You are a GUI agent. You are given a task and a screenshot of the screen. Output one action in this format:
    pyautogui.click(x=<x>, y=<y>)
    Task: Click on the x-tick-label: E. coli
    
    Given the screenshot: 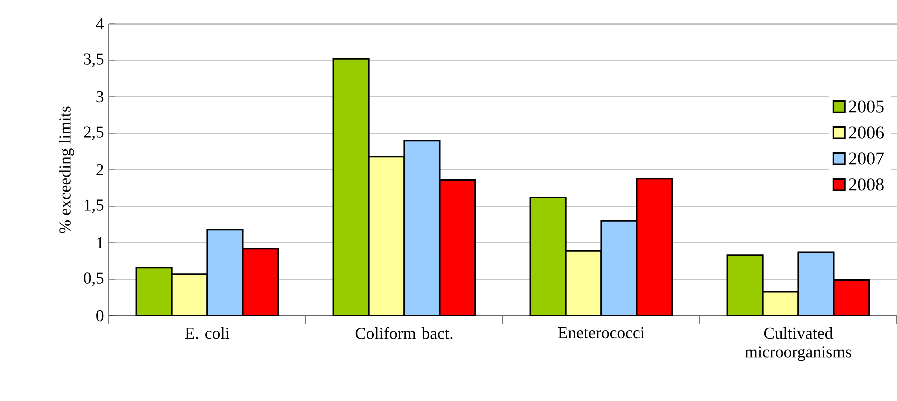 What is the action you would take?
    pyautogui.click(x=208, y=333)
    